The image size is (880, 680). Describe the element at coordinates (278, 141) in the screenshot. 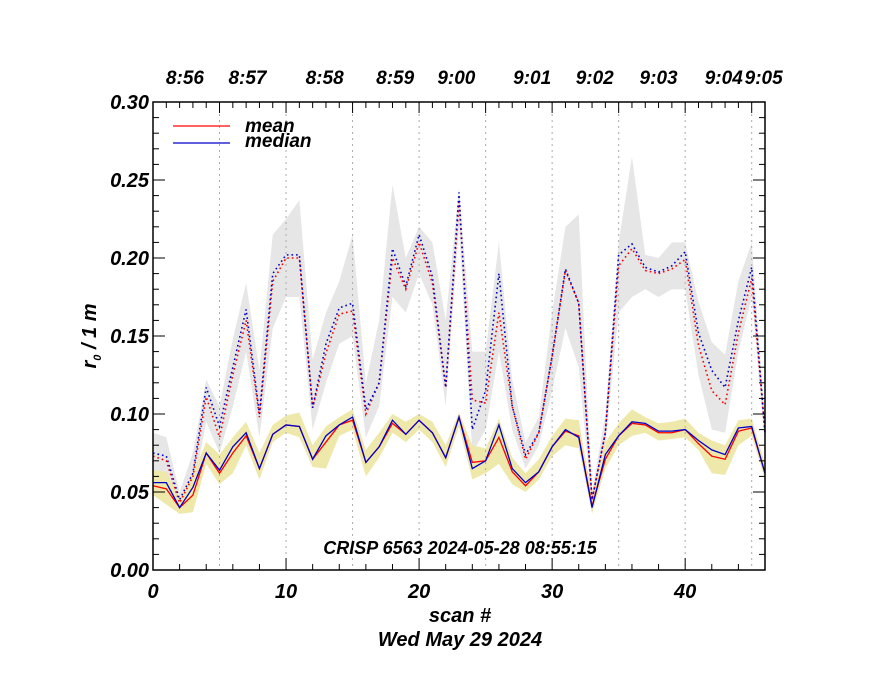

I see `legend-label-median: median` at that location.